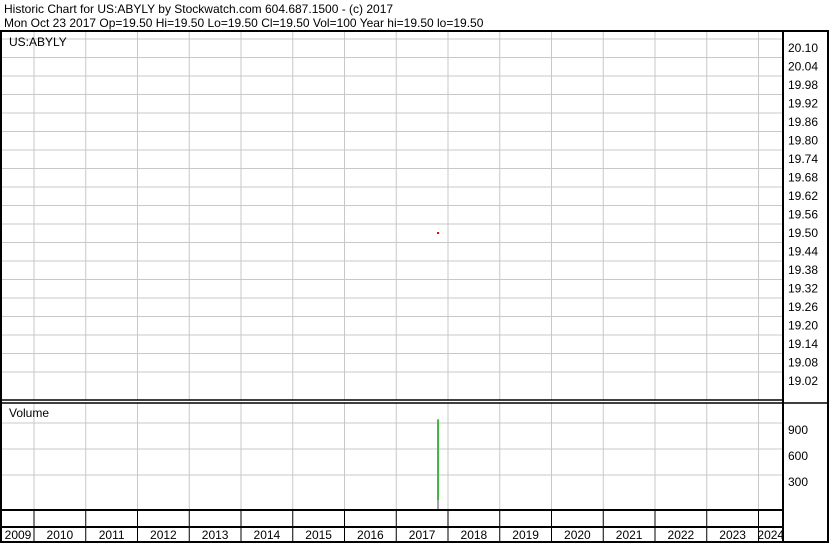 The image size is (830, 543). I want to click on price-tick-label: 19.50, so click(803, 233).